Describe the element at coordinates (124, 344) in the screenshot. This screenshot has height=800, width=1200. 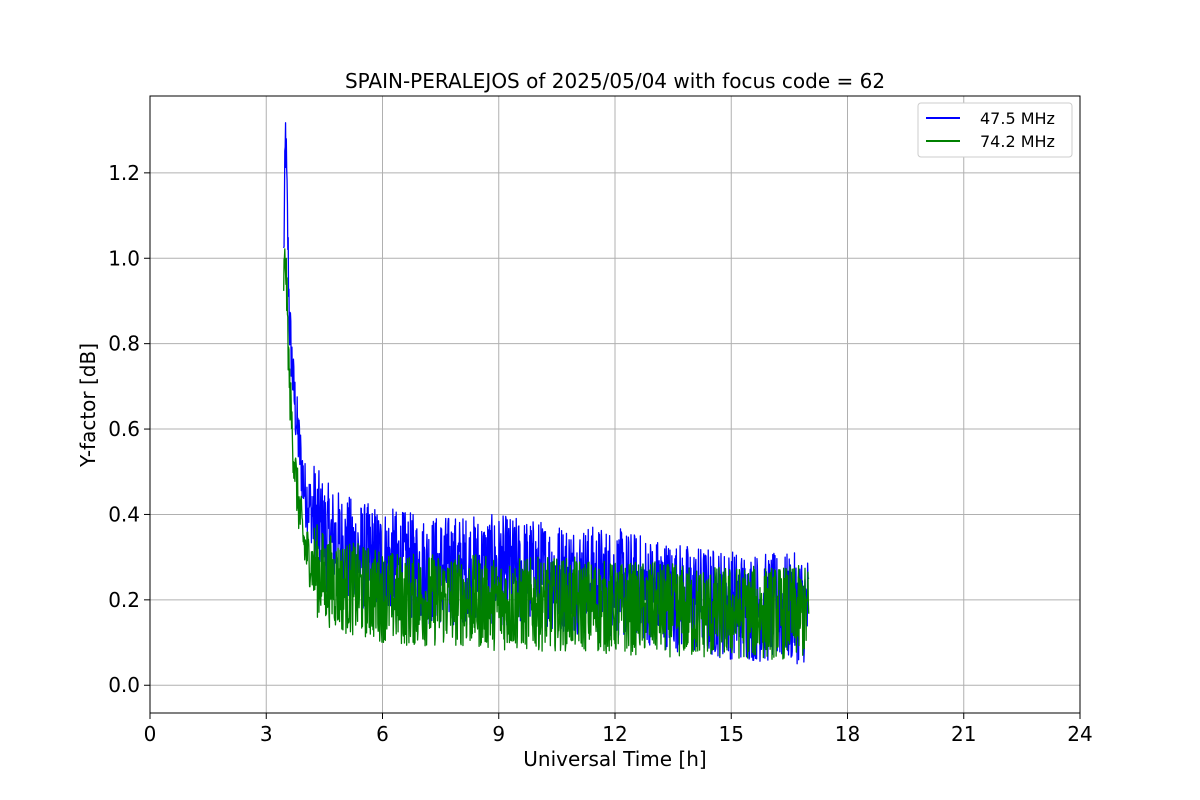
I see `y-tick-label: 0.8` at that location.